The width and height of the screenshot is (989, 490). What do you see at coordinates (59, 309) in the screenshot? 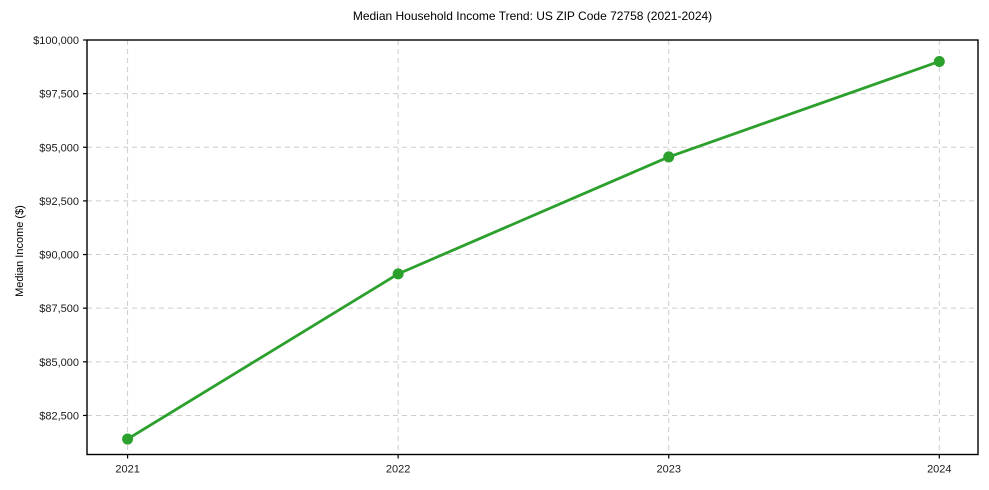
I see `y-tick-label: $87,500` at bounding box center [59, 309].